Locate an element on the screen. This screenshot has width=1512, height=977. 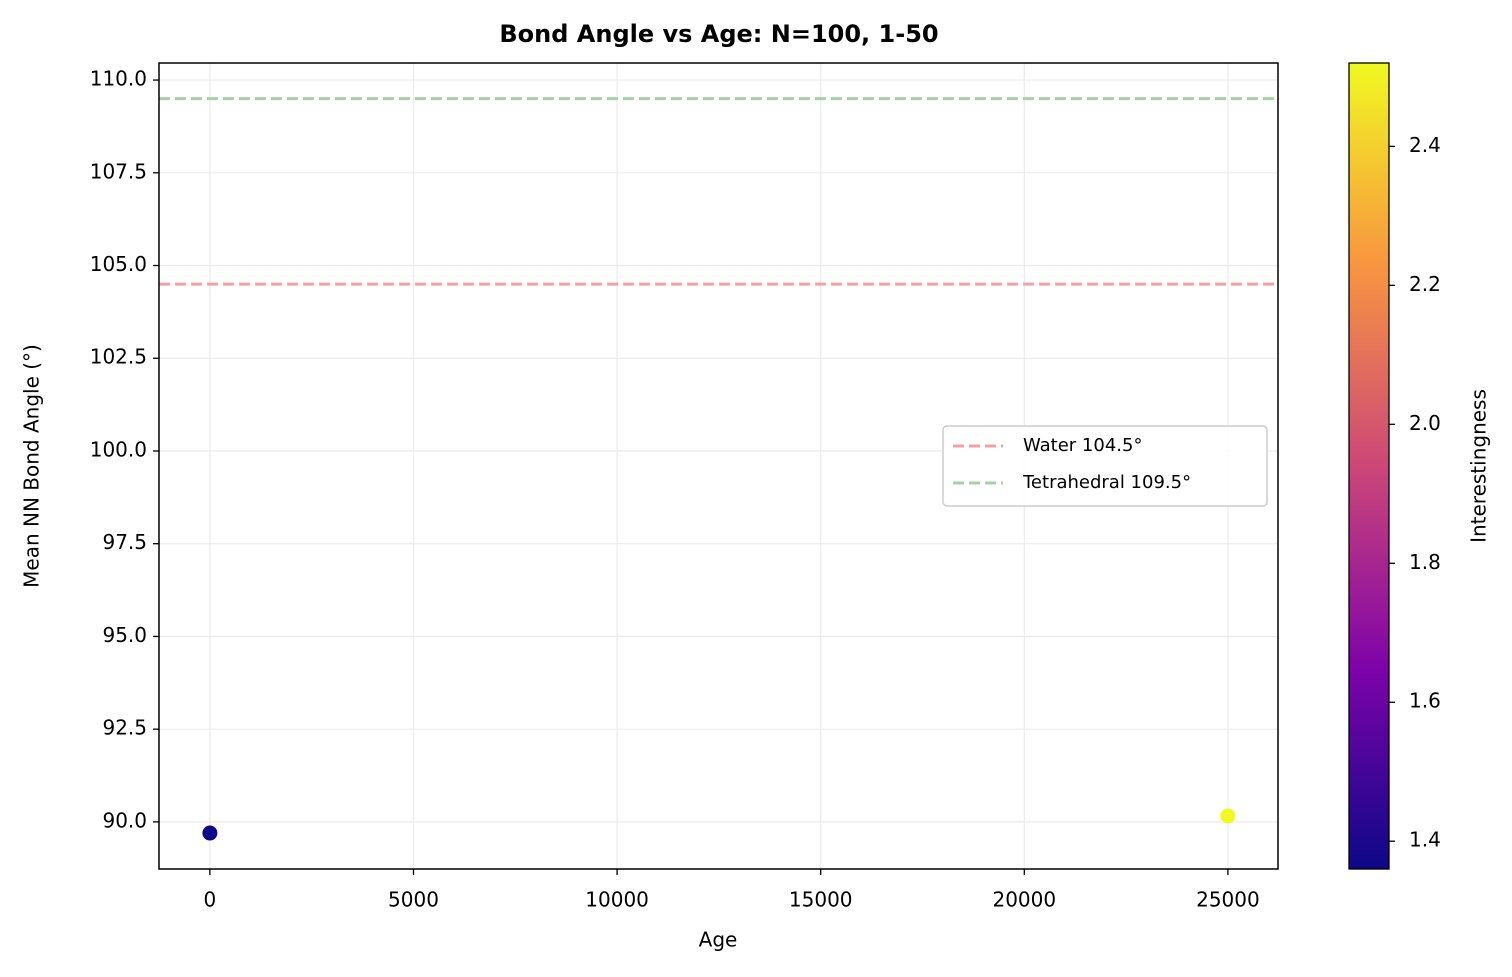
legend-box is located at coordinates (1105, 466).